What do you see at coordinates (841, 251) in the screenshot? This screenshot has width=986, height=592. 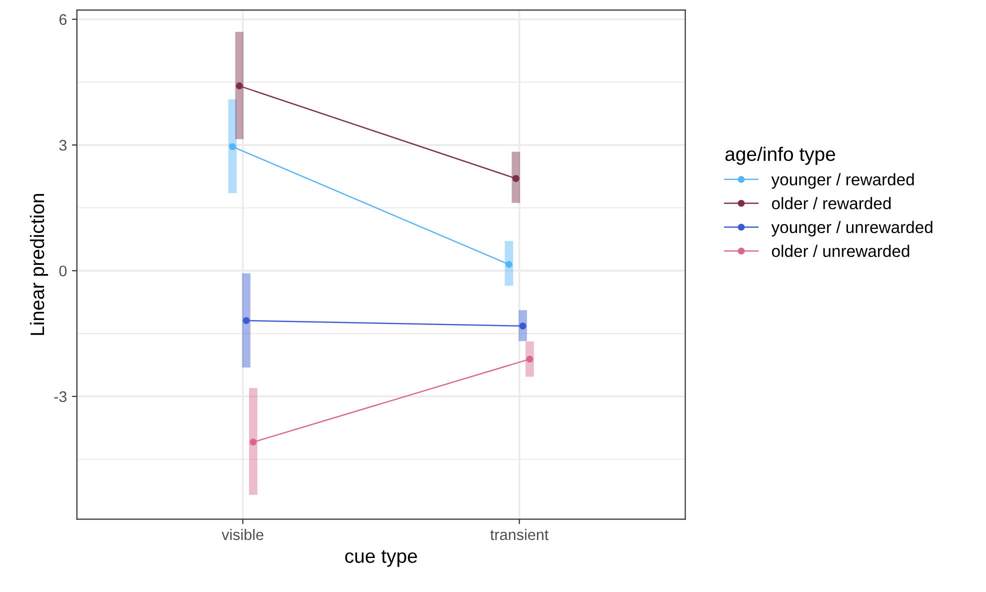 I see `legend-label: older / unrewarded` at bounding box center [841, 251].